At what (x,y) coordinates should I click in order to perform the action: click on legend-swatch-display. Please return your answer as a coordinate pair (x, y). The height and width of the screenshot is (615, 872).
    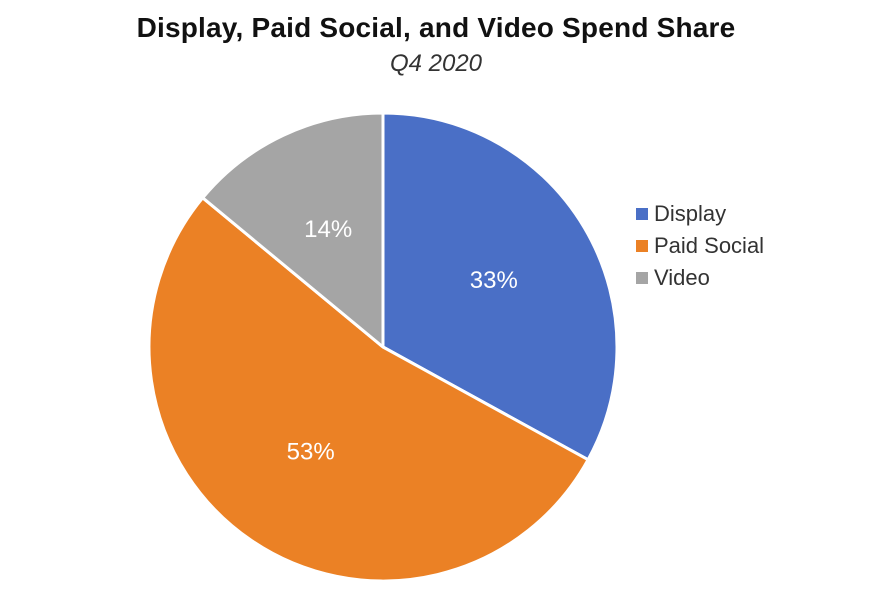
    Looking at the image, I should click on (642, 214).